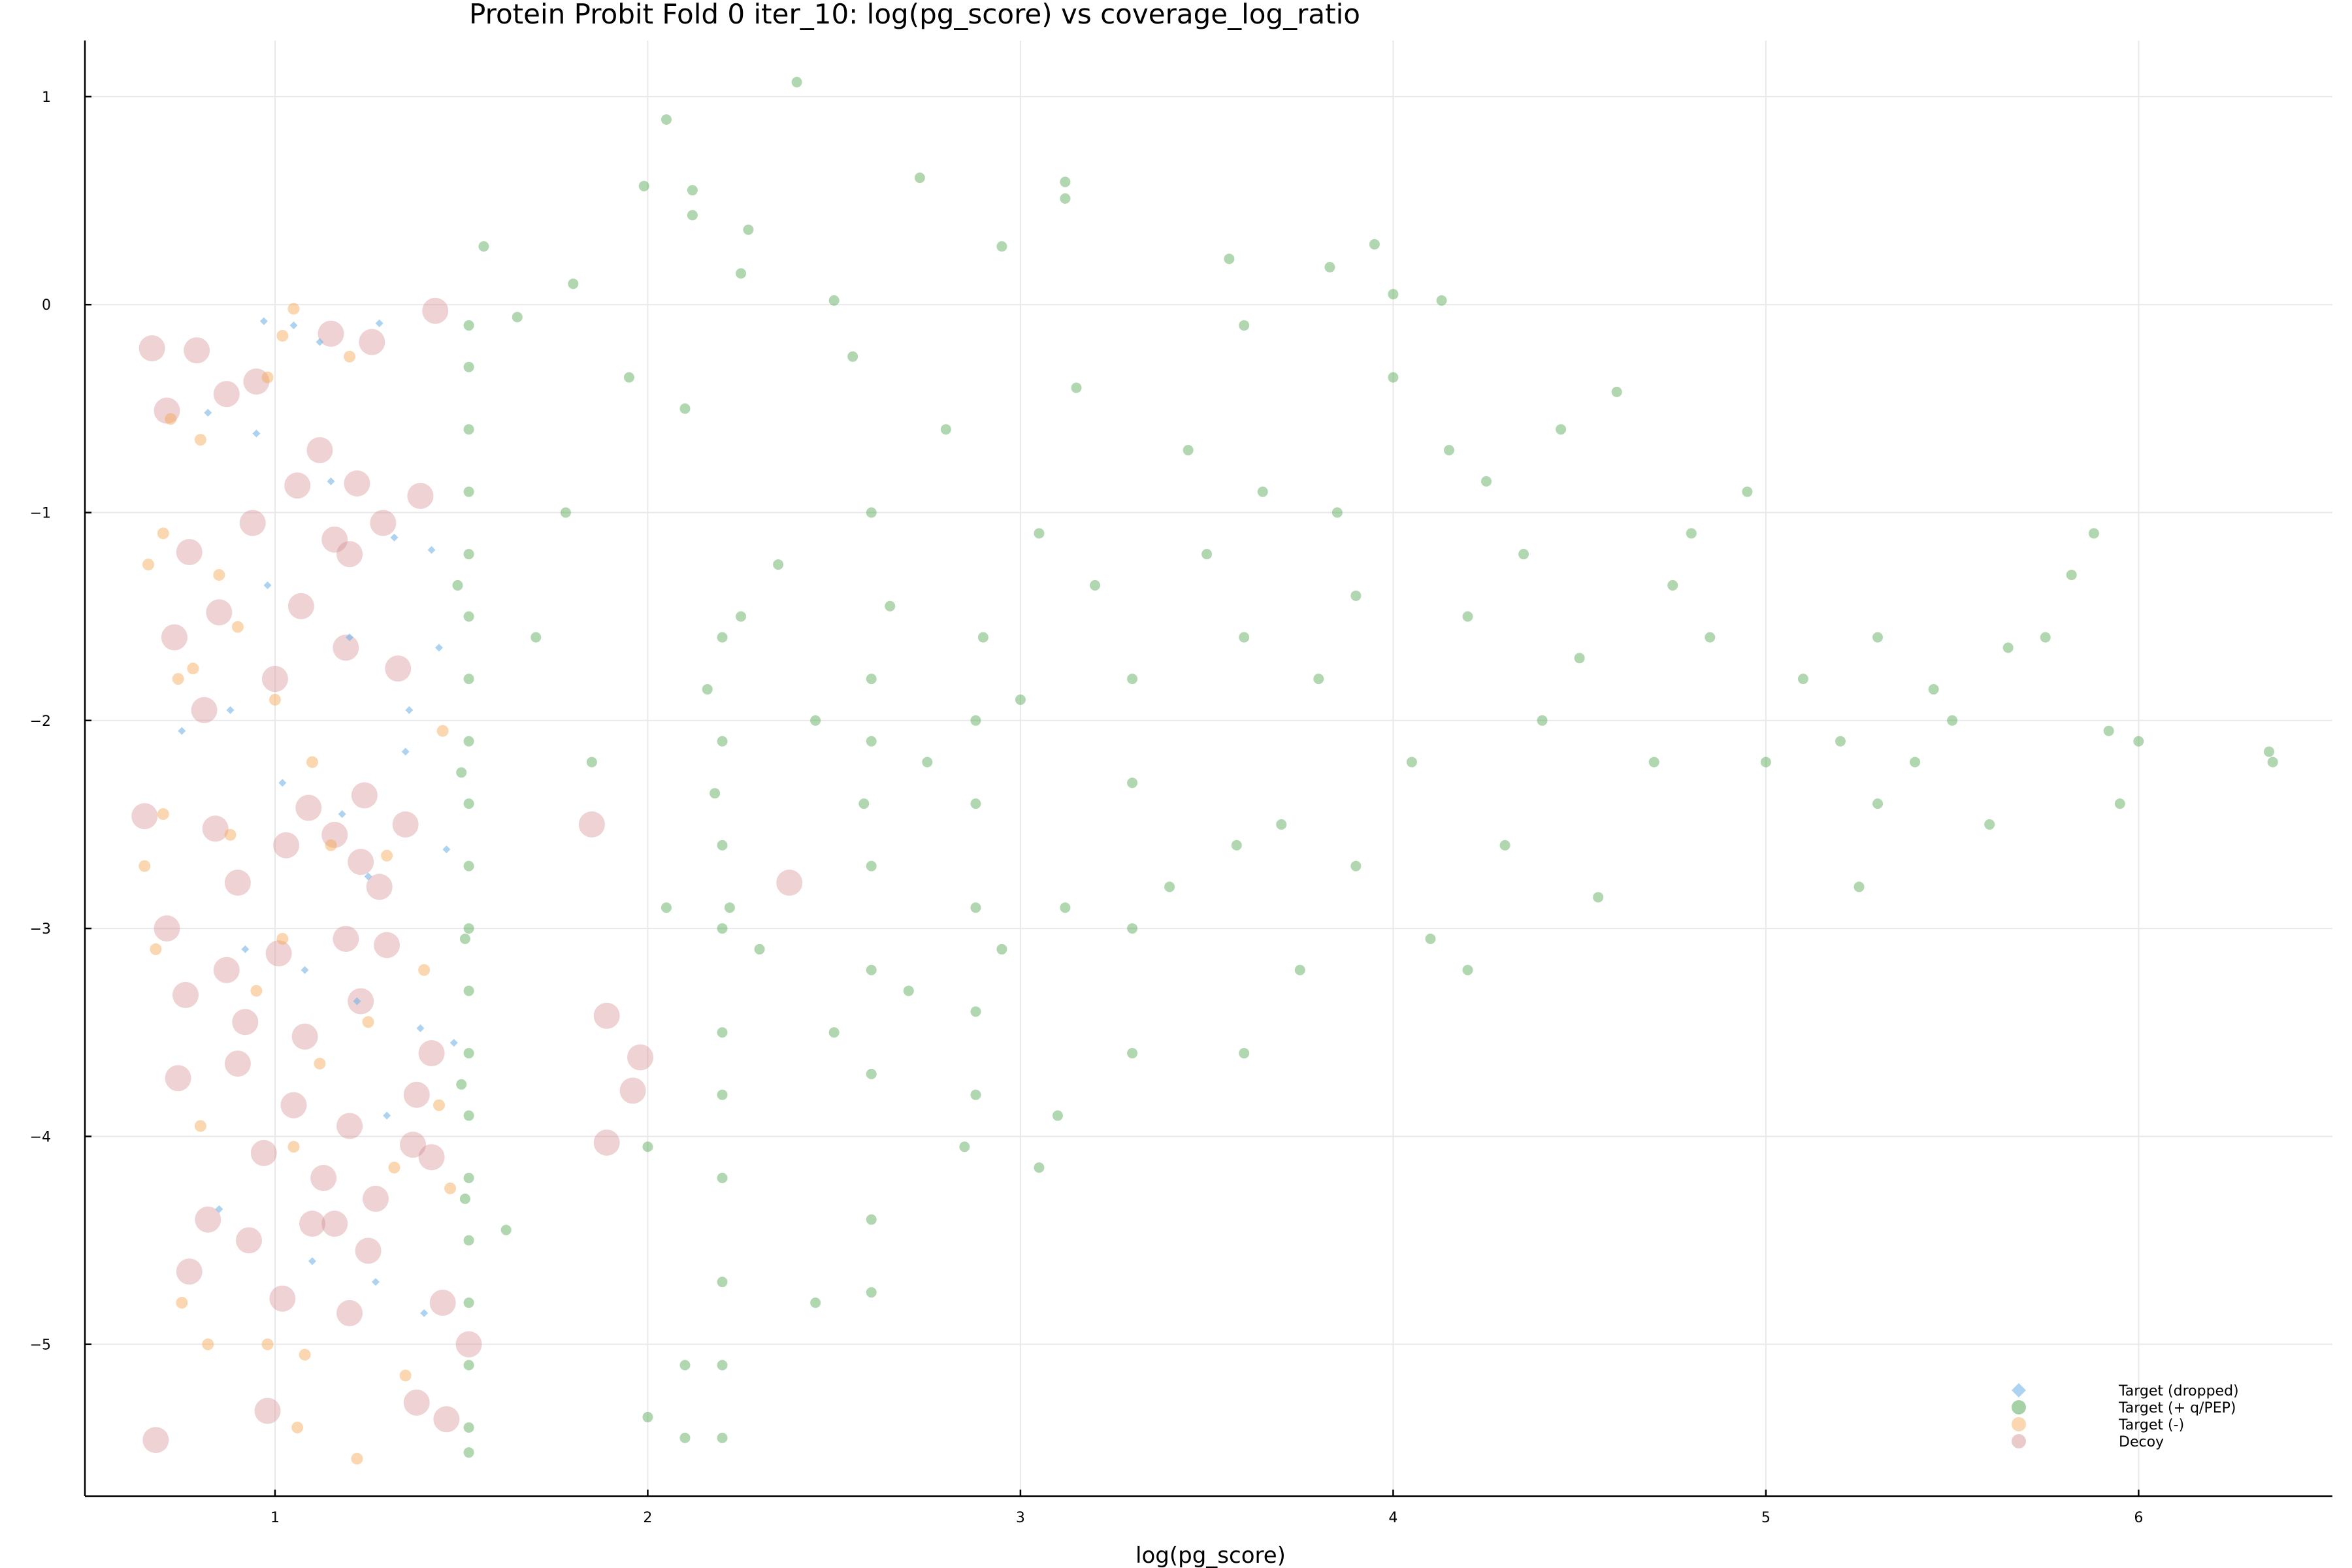  What do you see at coordinates (2138, 1518) in the screenshot?
I see `x-tick-label: 6` at bounding box center [2138, 1518].